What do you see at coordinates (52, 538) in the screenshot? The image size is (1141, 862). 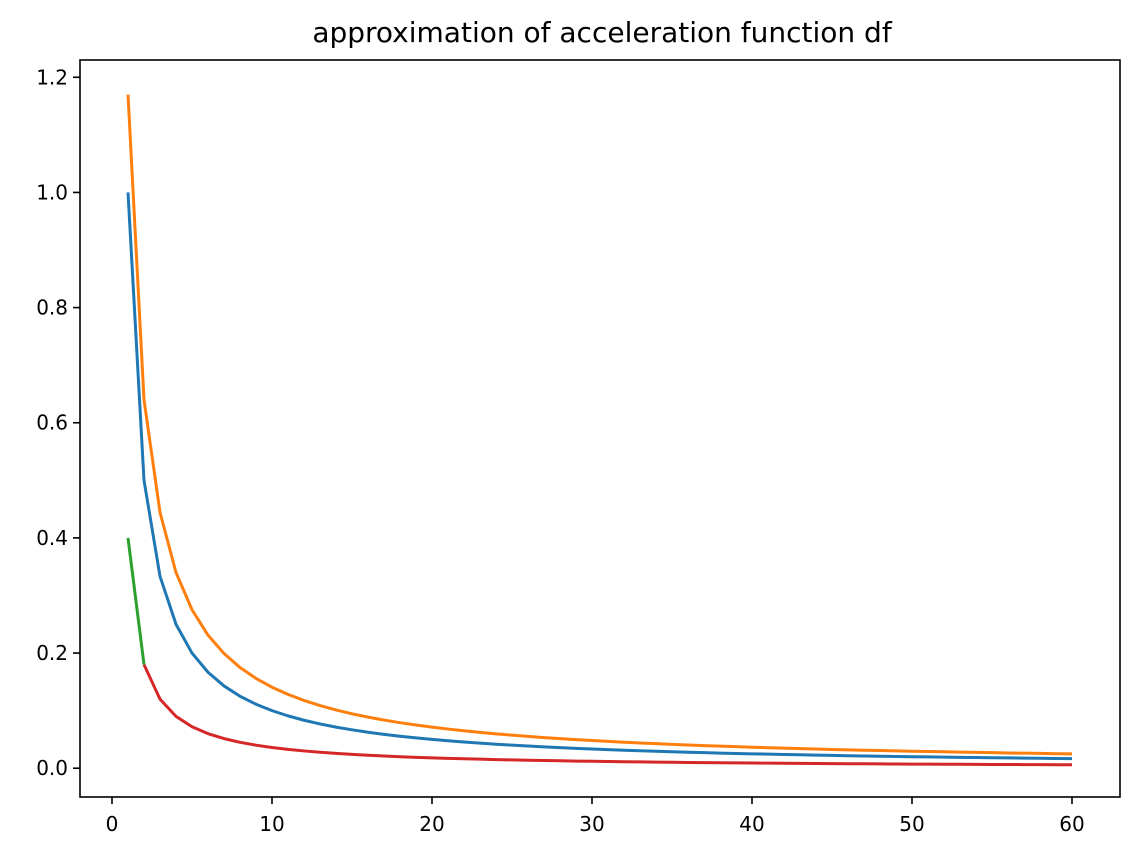 I see `y-tick-label: 0.4` at bounding box center [52, 538].